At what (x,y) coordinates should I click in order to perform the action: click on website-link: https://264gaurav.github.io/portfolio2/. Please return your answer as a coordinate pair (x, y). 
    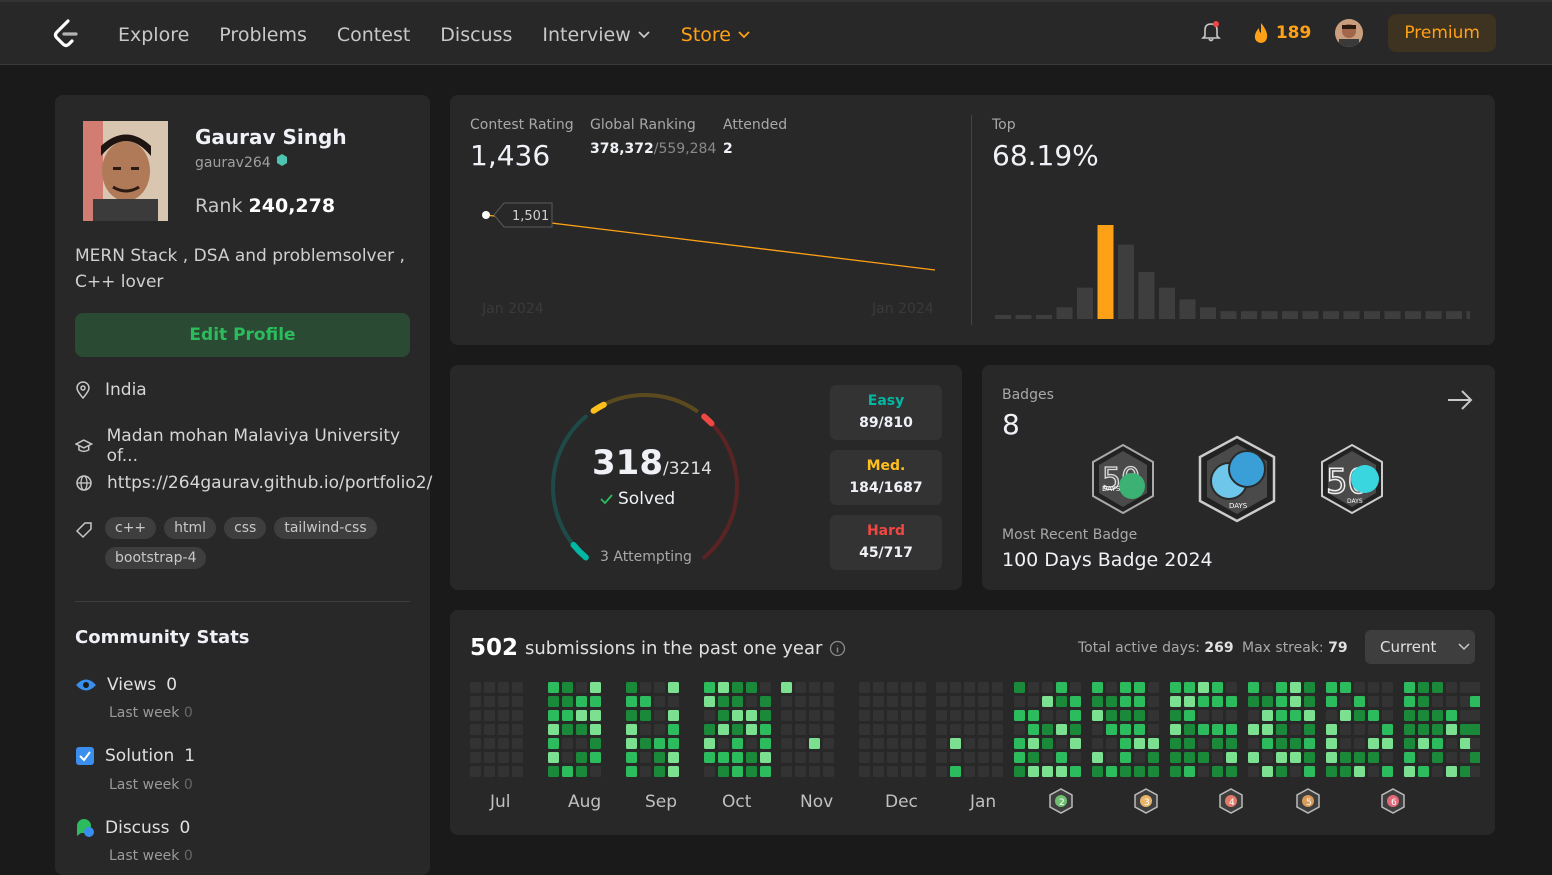
    Looking at the image, I should click on (270, 483).